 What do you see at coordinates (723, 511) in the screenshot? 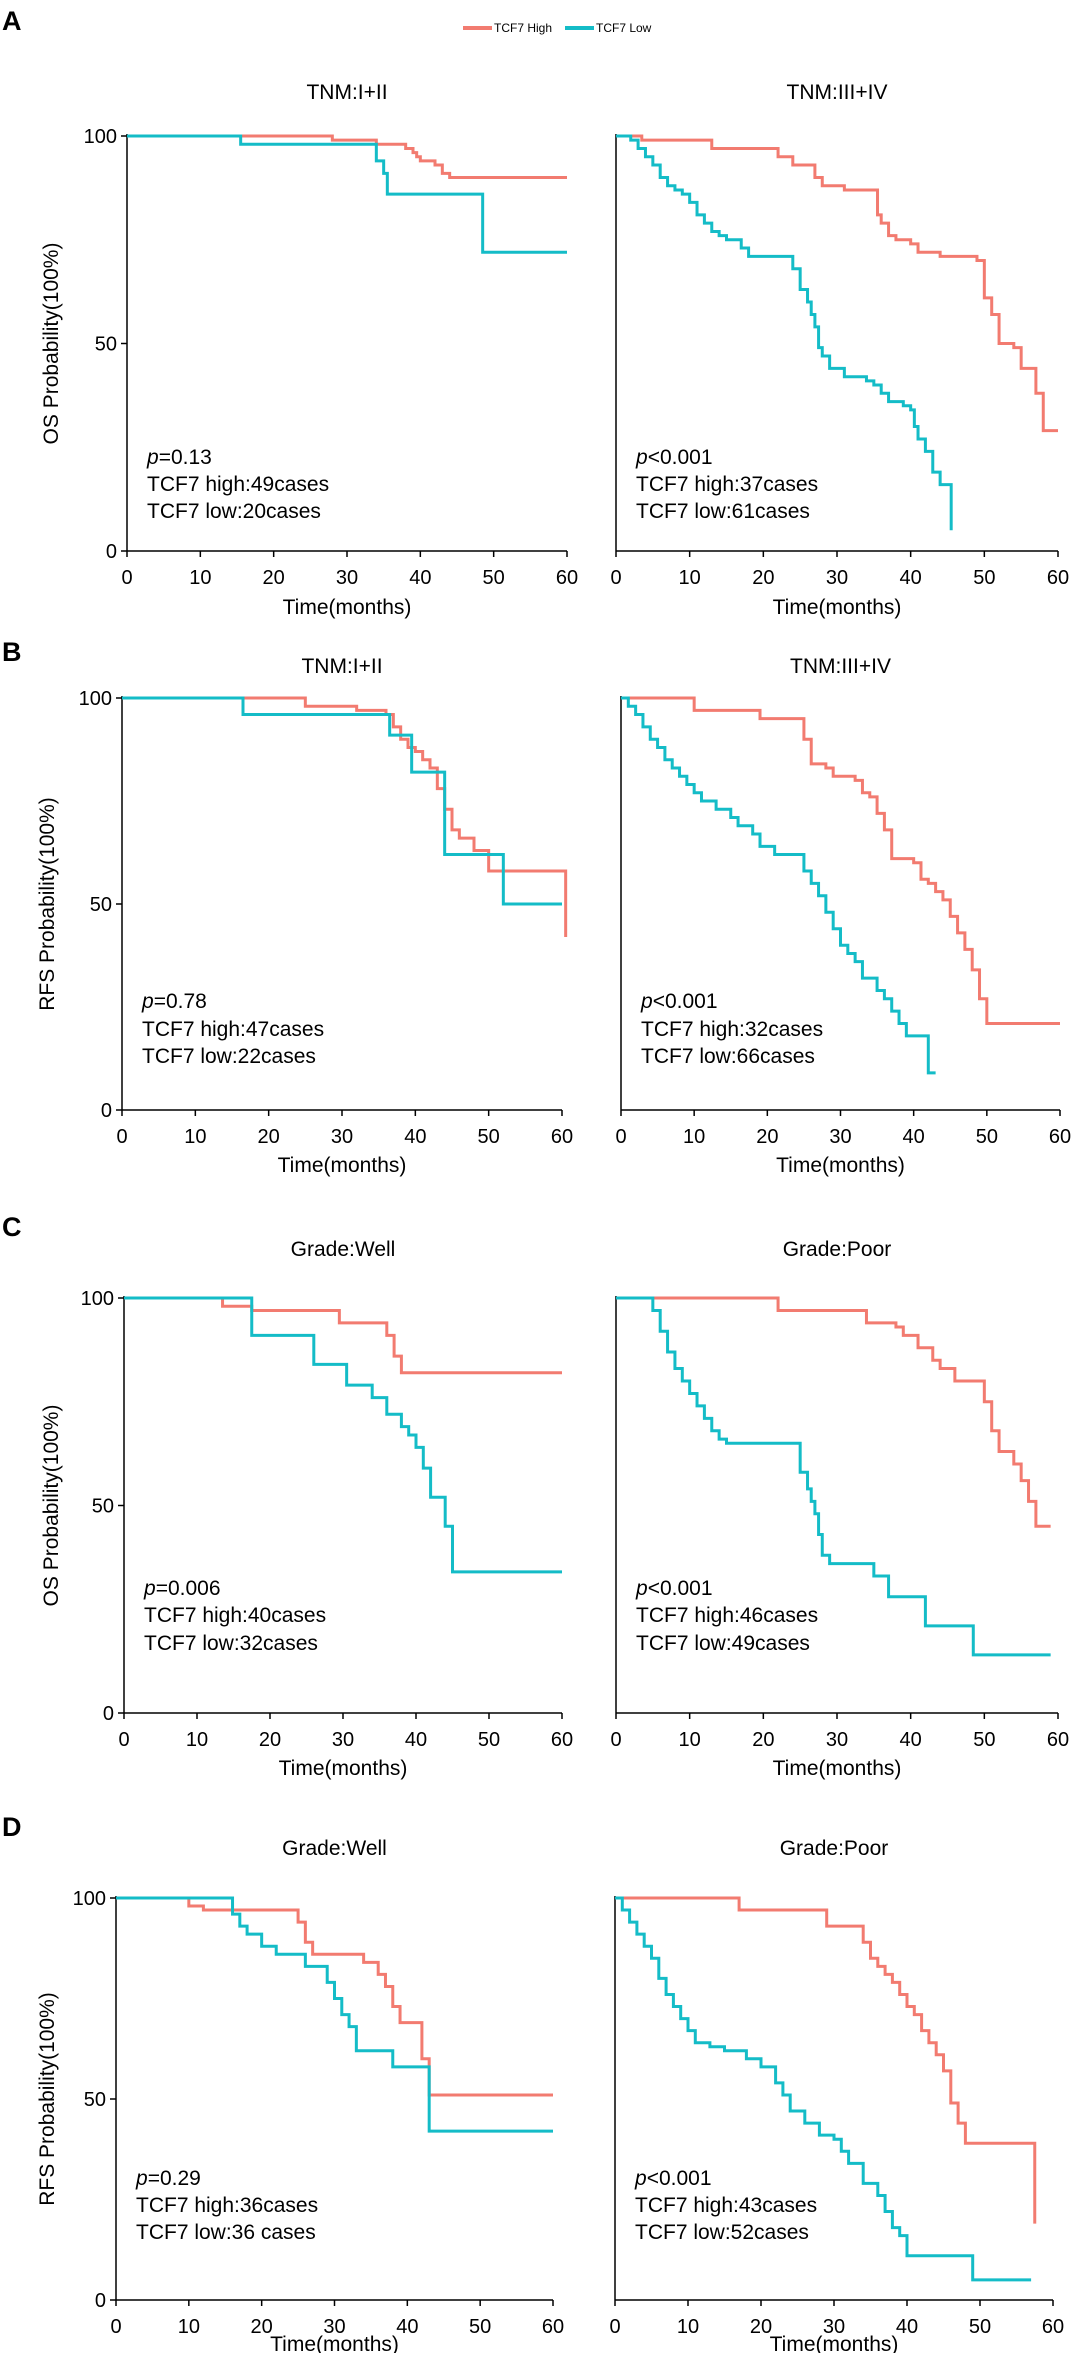
I see `low-case-count: TCF7 low:61cases` at bounding box center [723, 511].